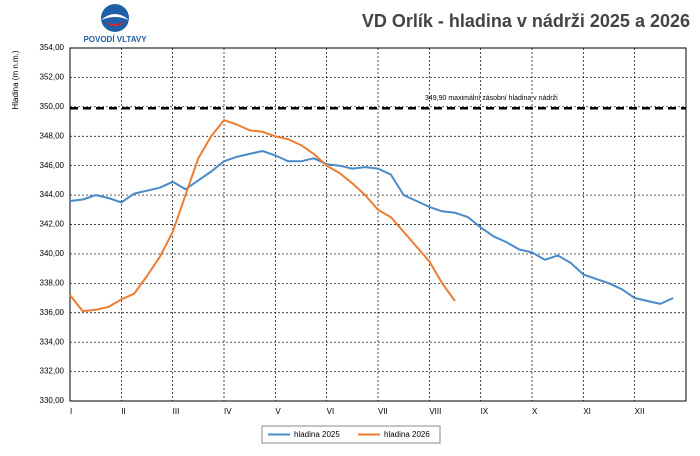 This screenshot has width=700, height=456. What do you see at coordinates (587, 411) in the screenshot?
I see `x-tick-label: XI` at bounding box center [587, 411].